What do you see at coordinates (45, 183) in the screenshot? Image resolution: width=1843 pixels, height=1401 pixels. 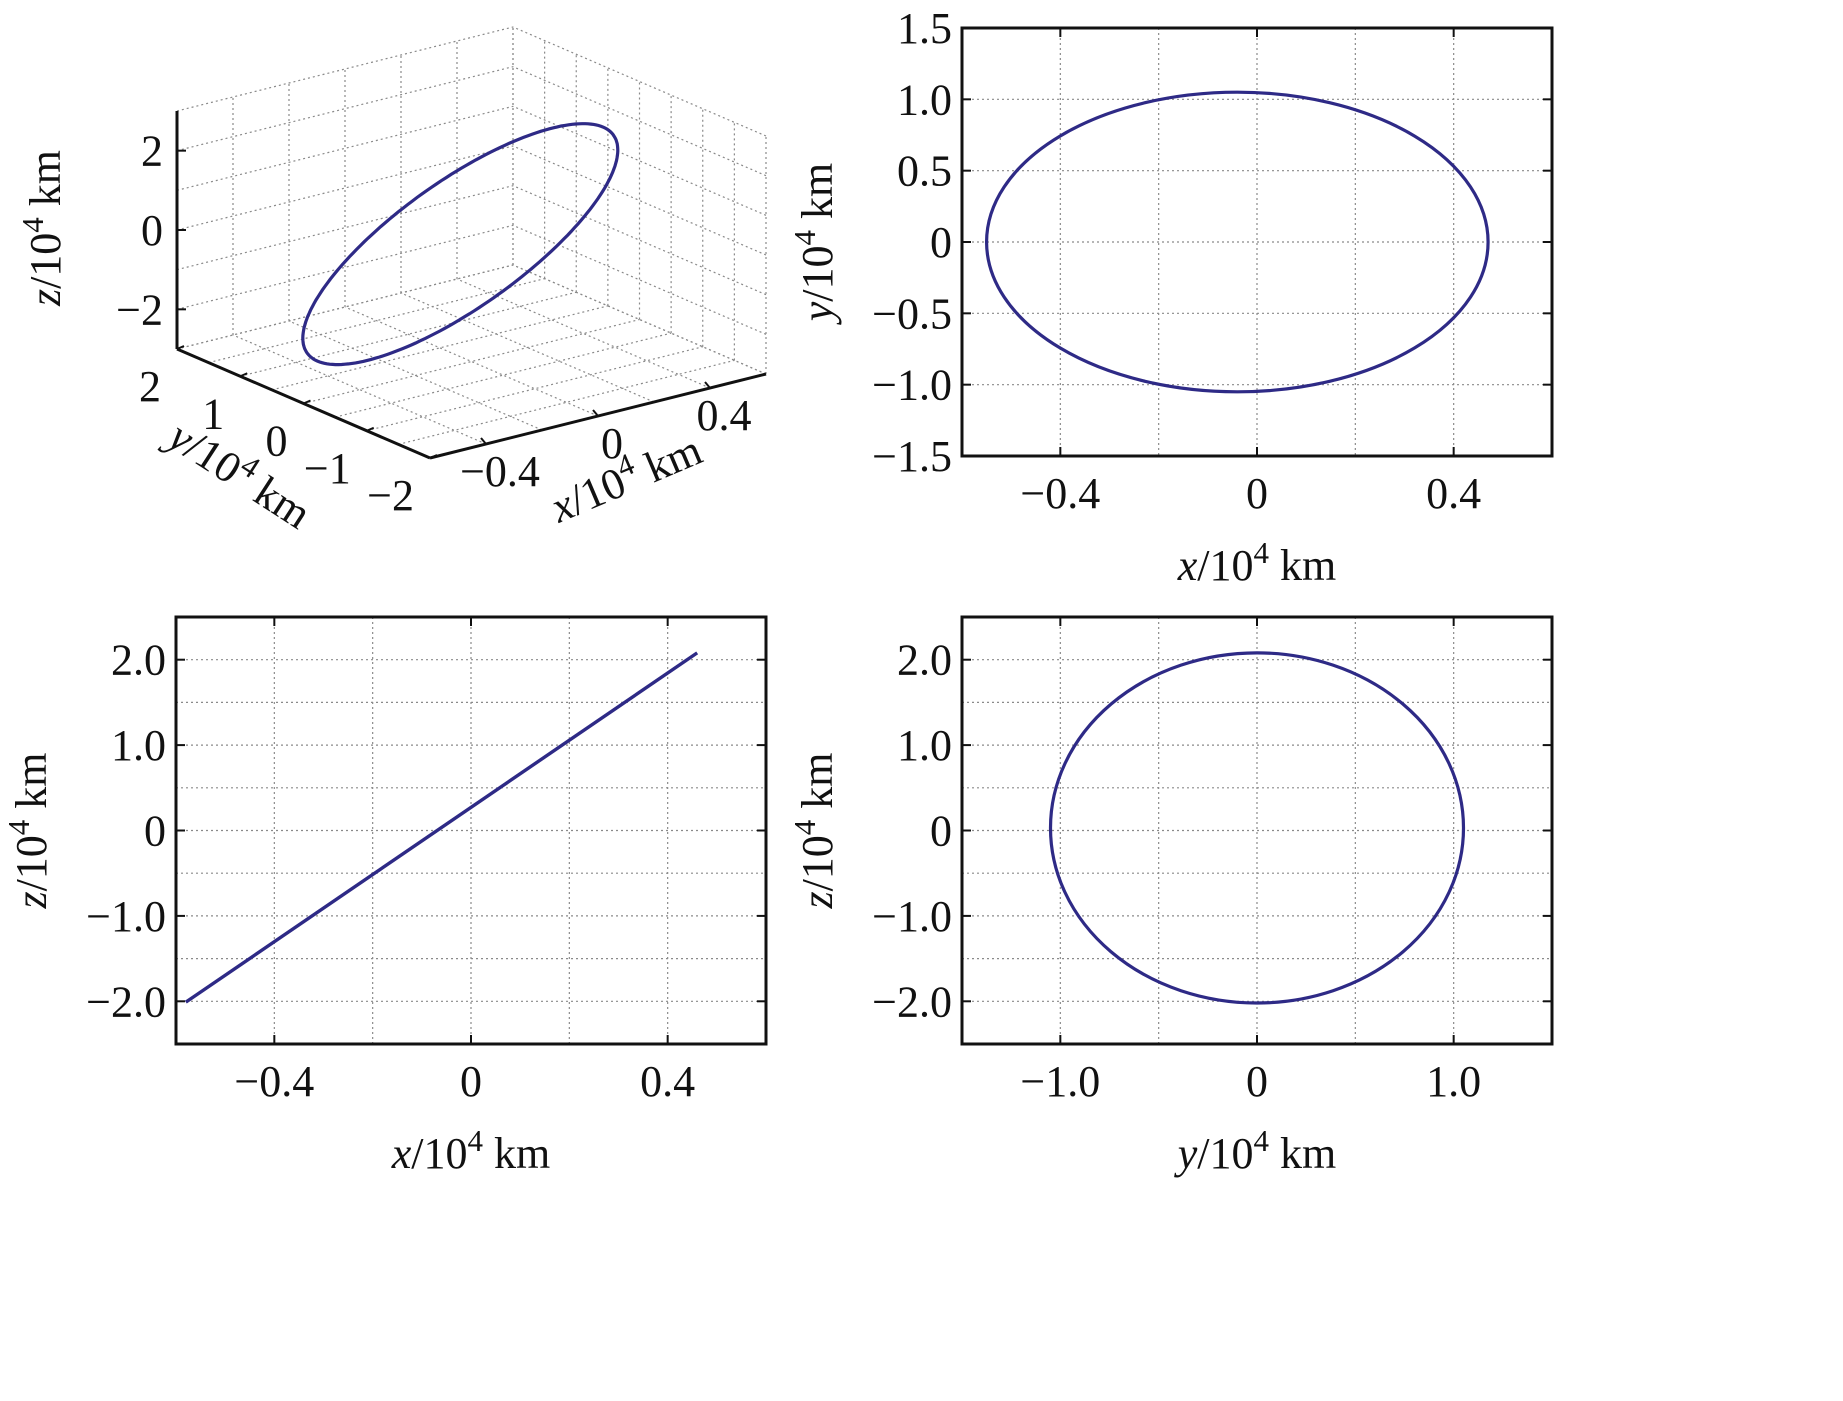 I see `z-axis-label-tail: km` at bounding box center [45, 183].